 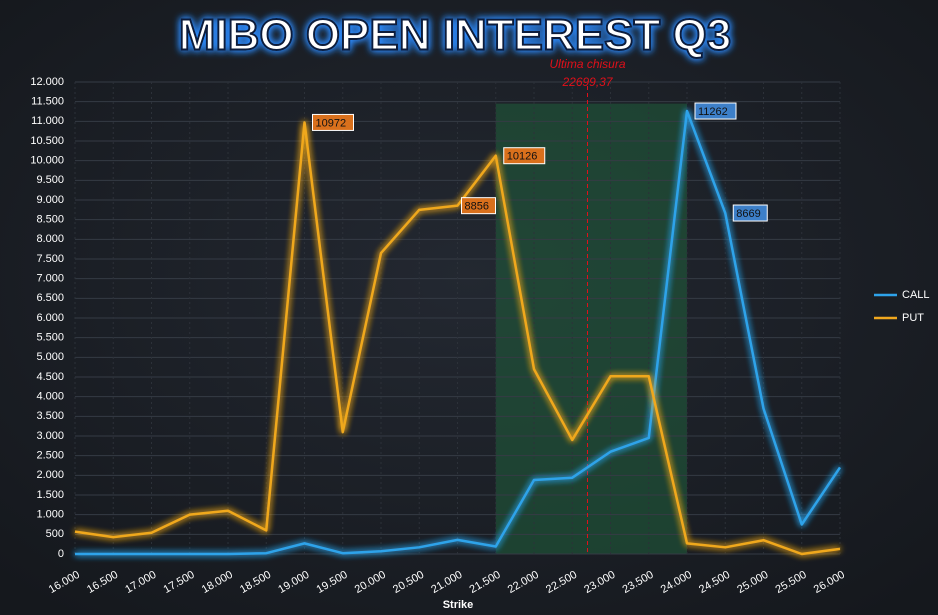 What do you see at coordinates (50, 338) in the screenshot?
I see `y-tick-label: 5.500` at bounding box center [50, 338].